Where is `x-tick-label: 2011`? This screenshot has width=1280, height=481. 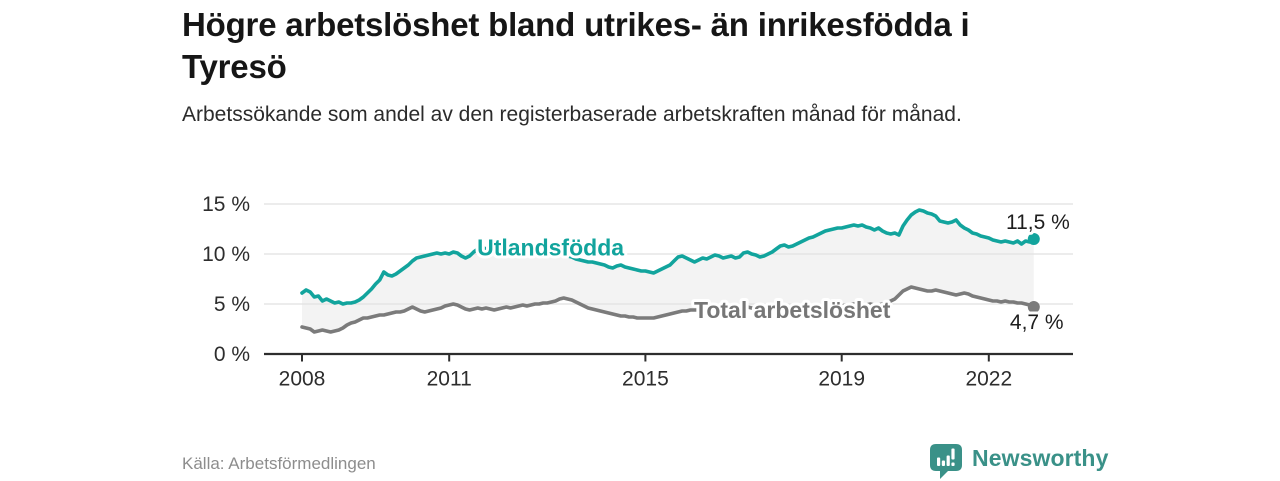
x-tick-label: 2011 is located at coordinates (449, 379).